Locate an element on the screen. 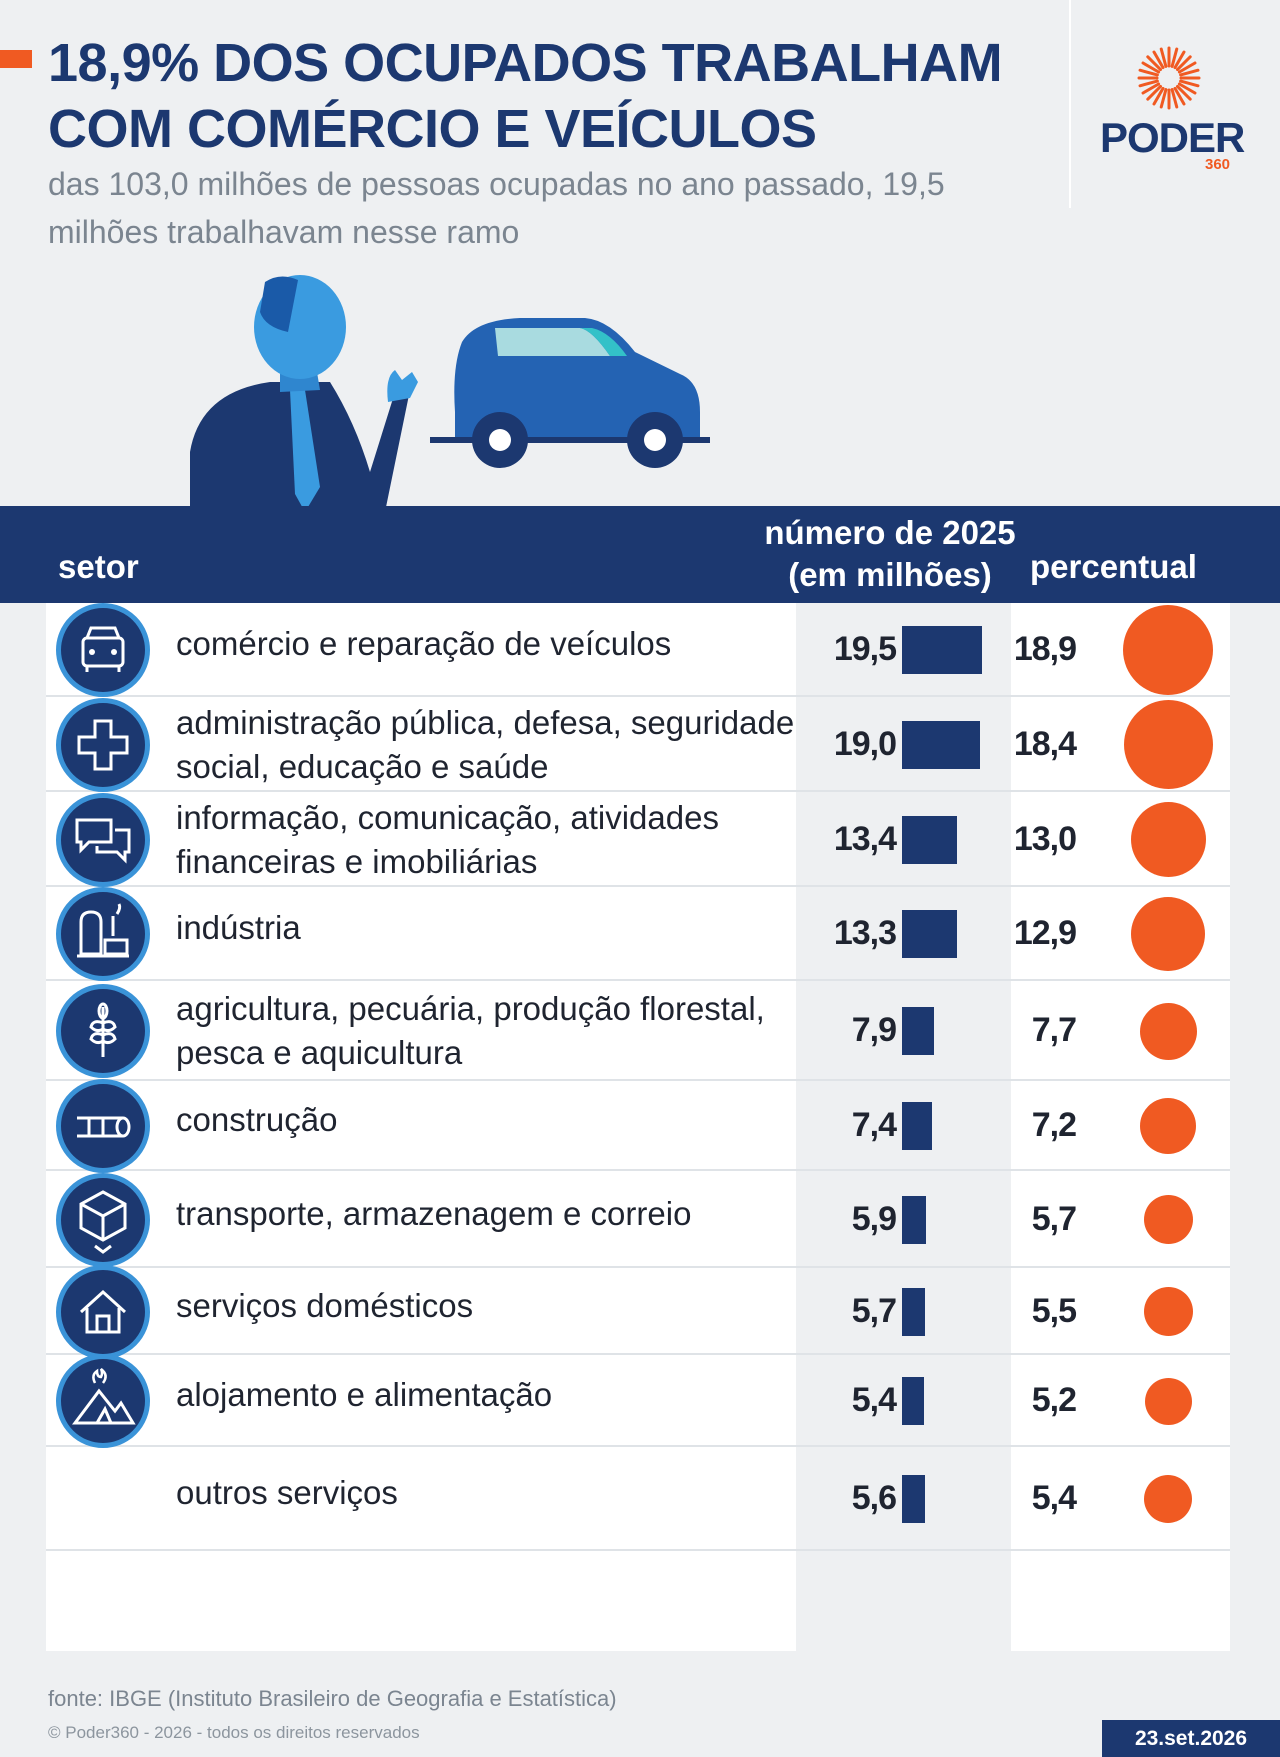  sun-logo-icon is located at coordinates (1169, 78).